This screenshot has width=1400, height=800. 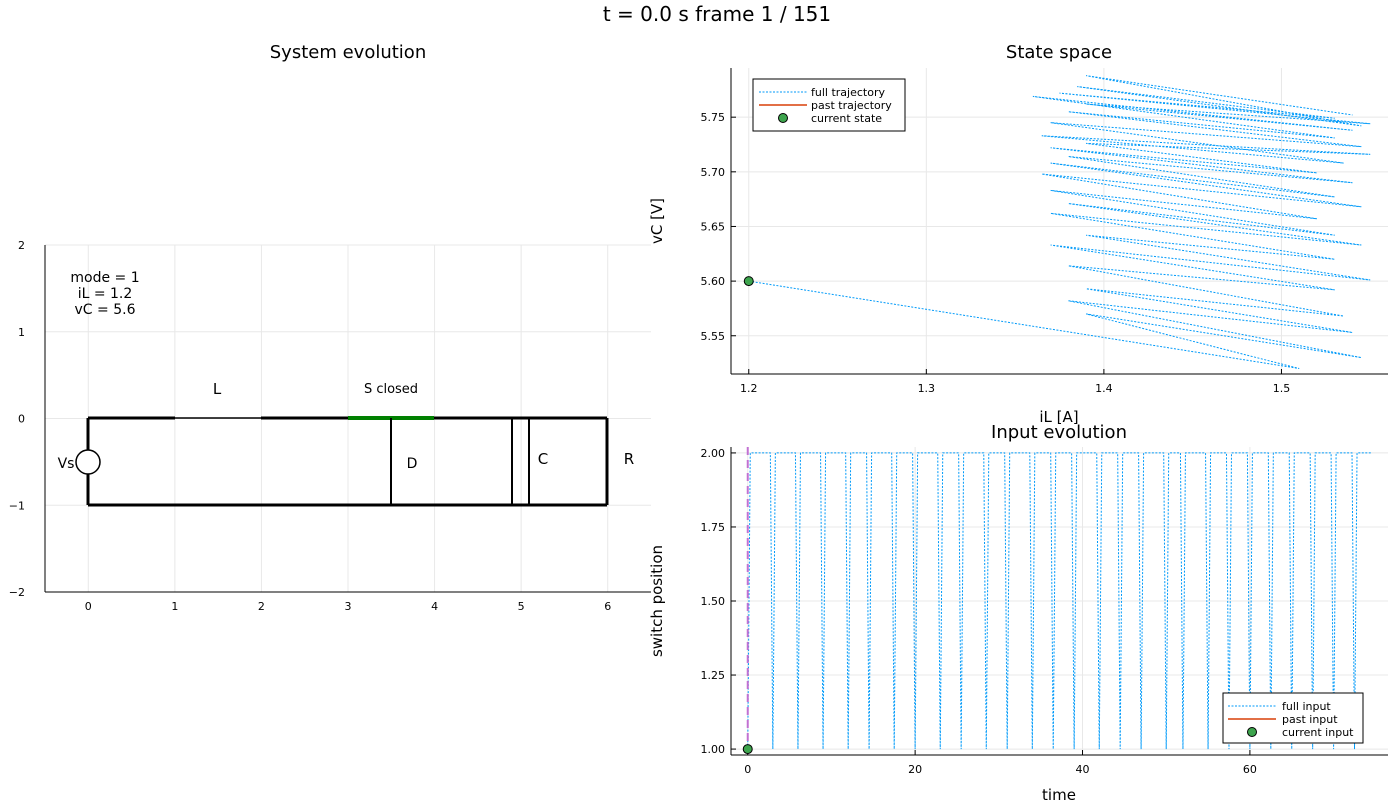 What do you see at coordinates (21, 419) in the screenshot?
I see `circuit-ytick-label: 0` at bounding box center [21, 419].